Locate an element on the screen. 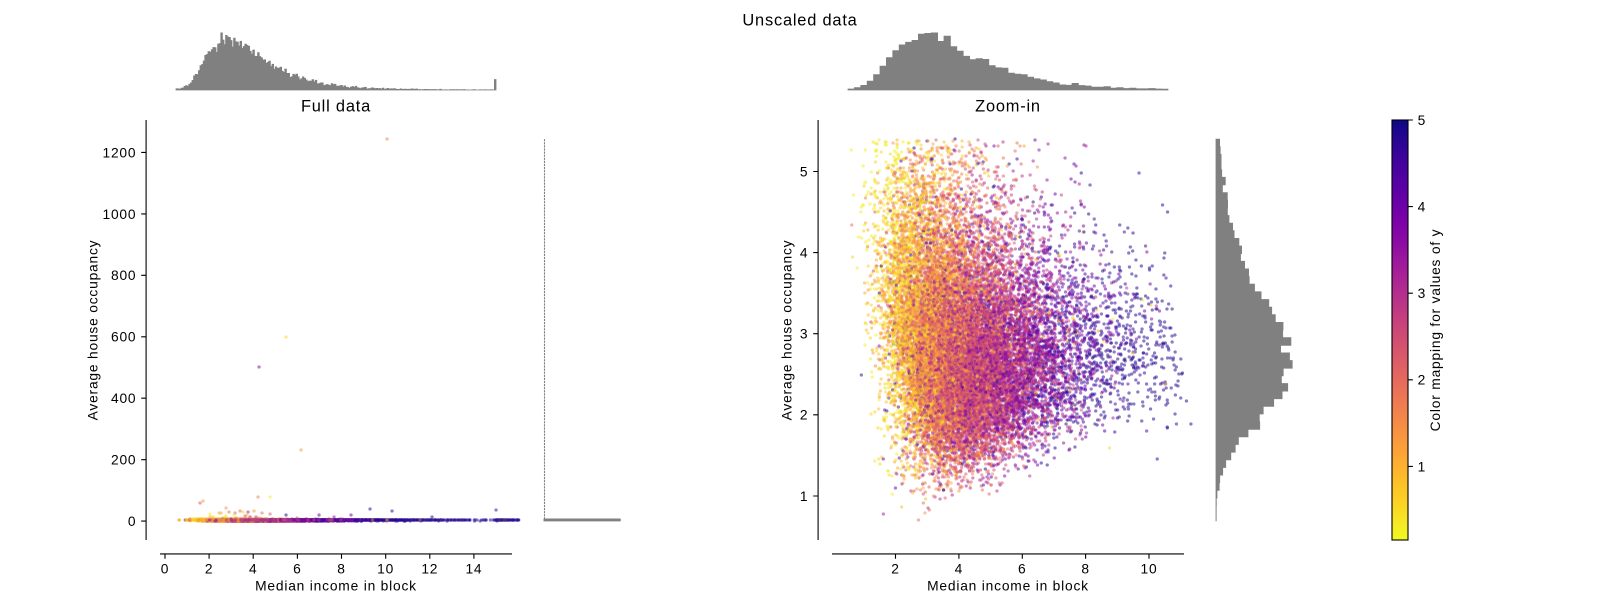  svg-text: 400 is located at coordinates (123, 398).